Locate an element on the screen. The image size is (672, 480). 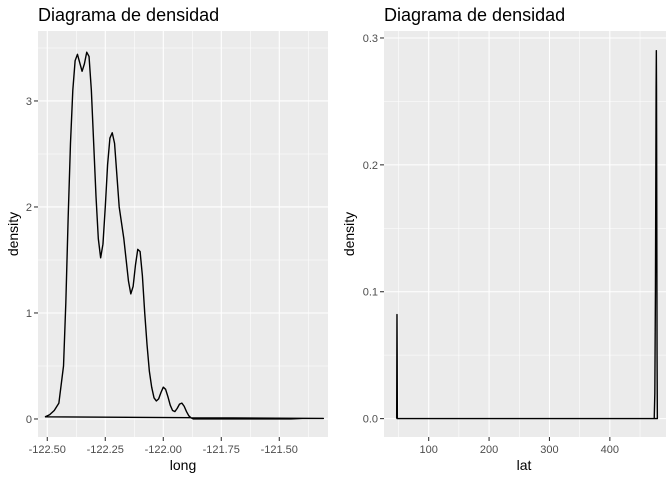
y-tick-label: 0.0 is located at coordinates (370, 420).